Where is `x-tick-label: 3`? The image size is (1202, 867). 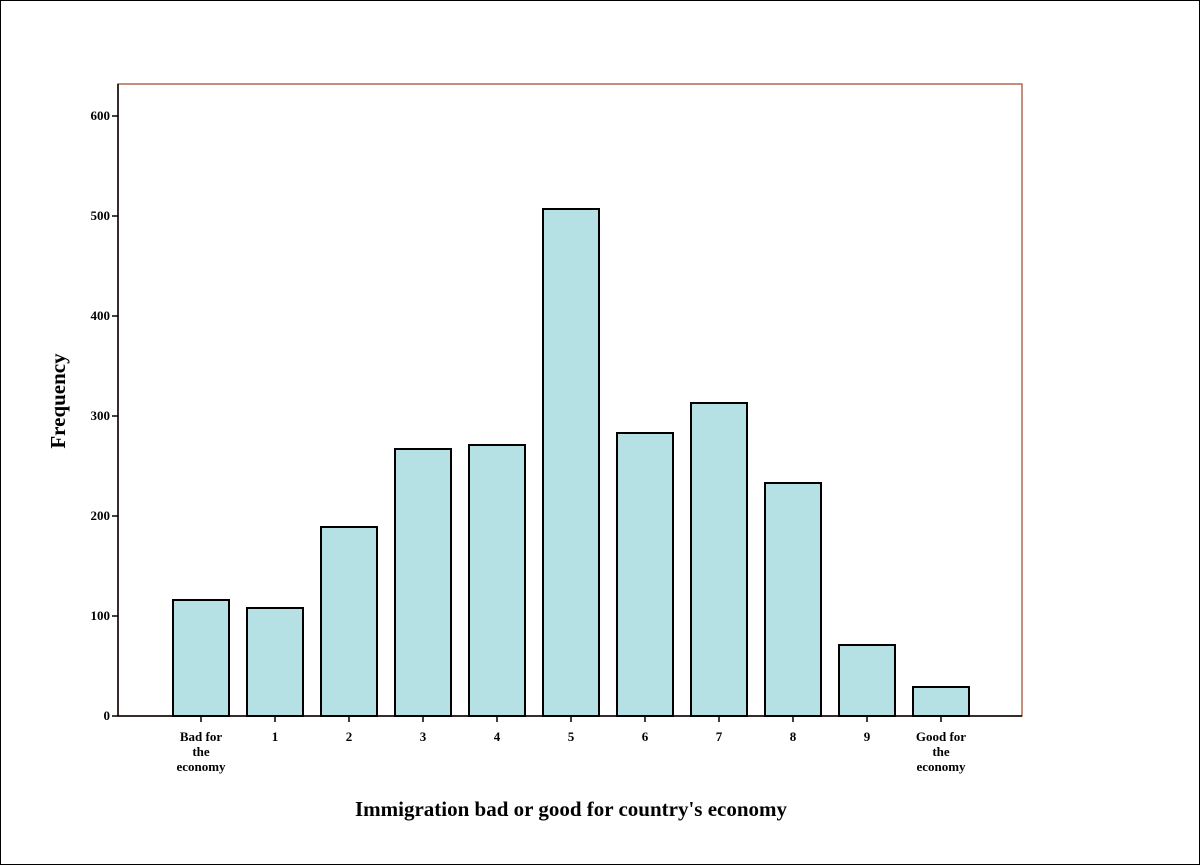
x-tick-label: 3 is located at coordinates (423, 736).